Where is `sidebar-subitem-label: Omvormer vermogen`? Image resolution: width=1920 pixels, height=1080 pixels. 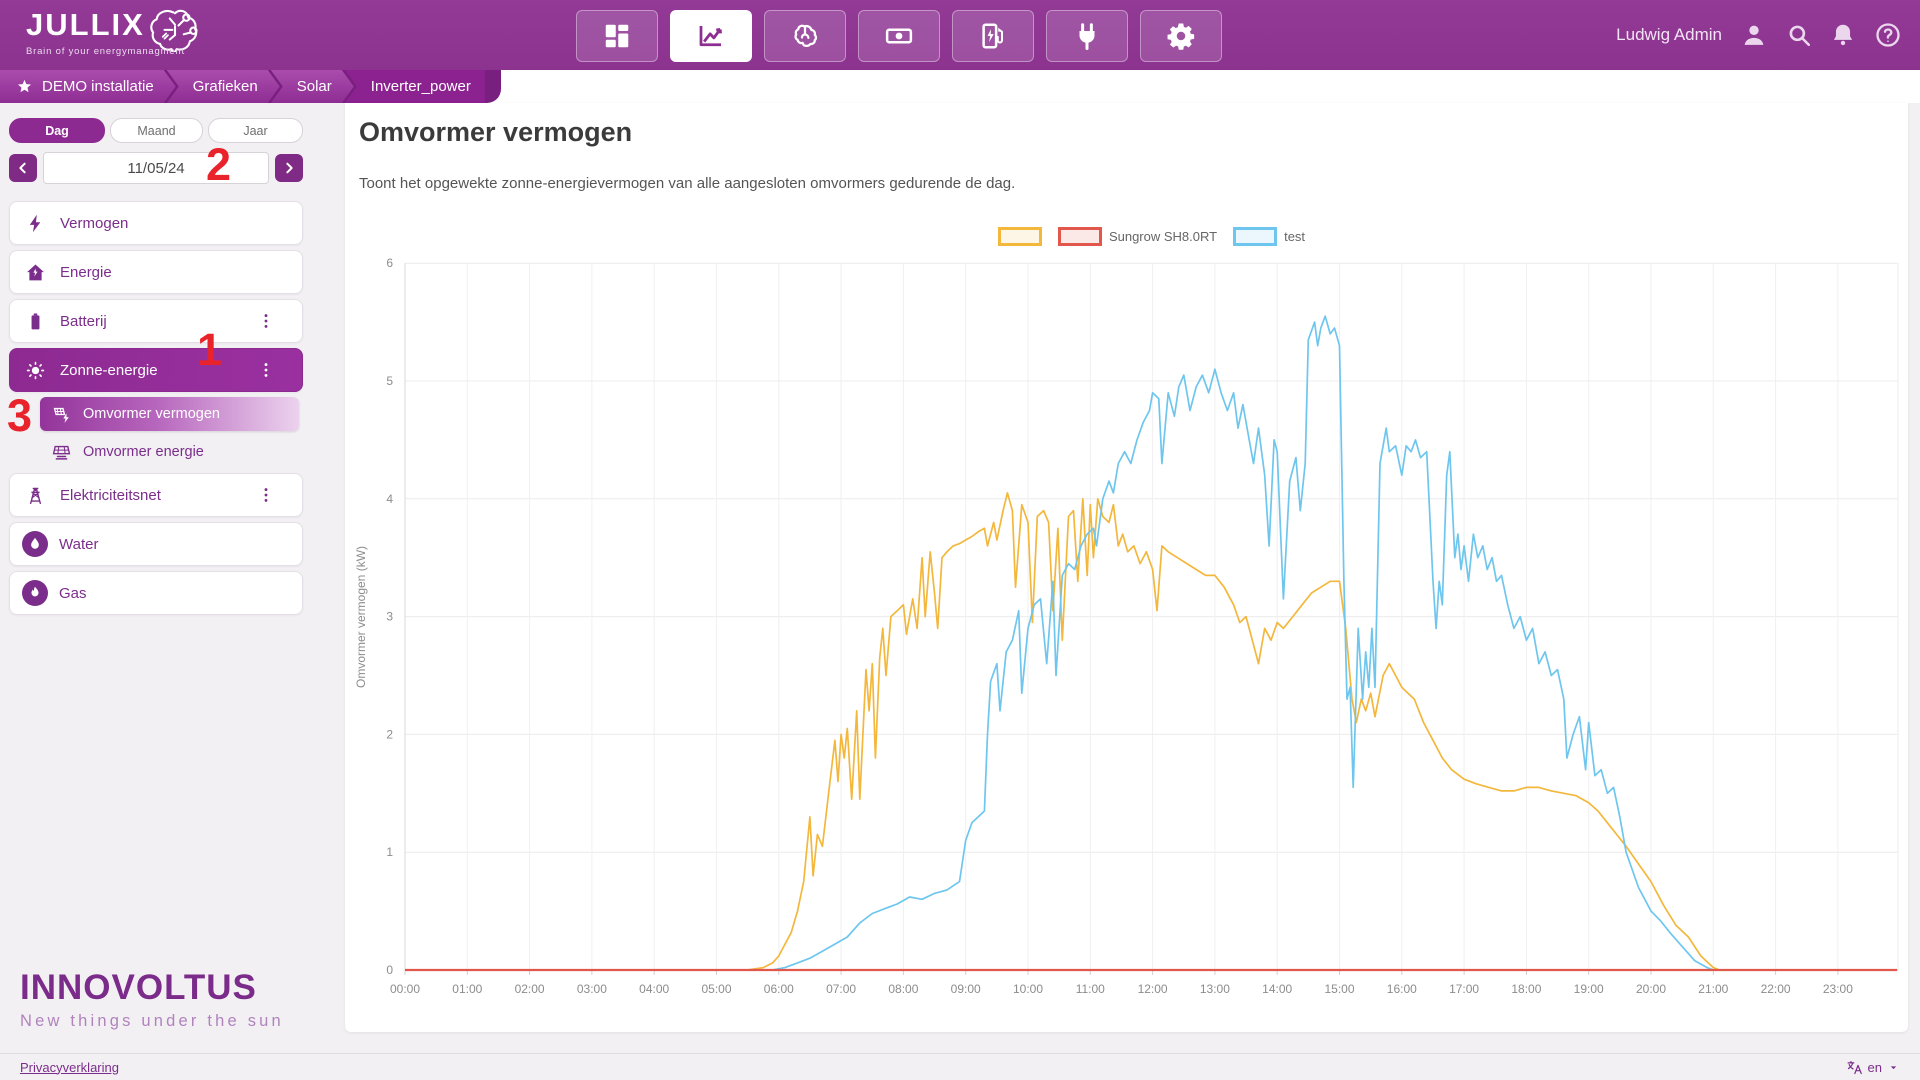
sidebar-subitem-label: Omvormer vermogen is located at coordinates (151, 414).